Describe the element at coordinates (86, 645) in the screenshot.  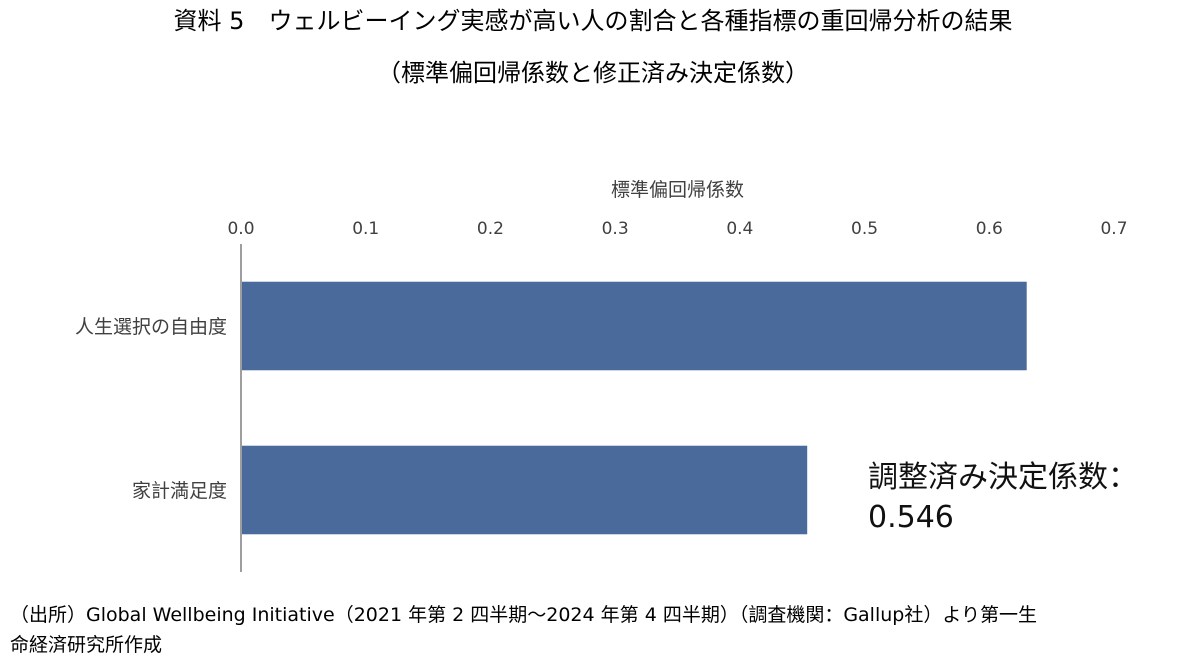
I see `source-note-line-2: 命経済研究所作成` at that location.